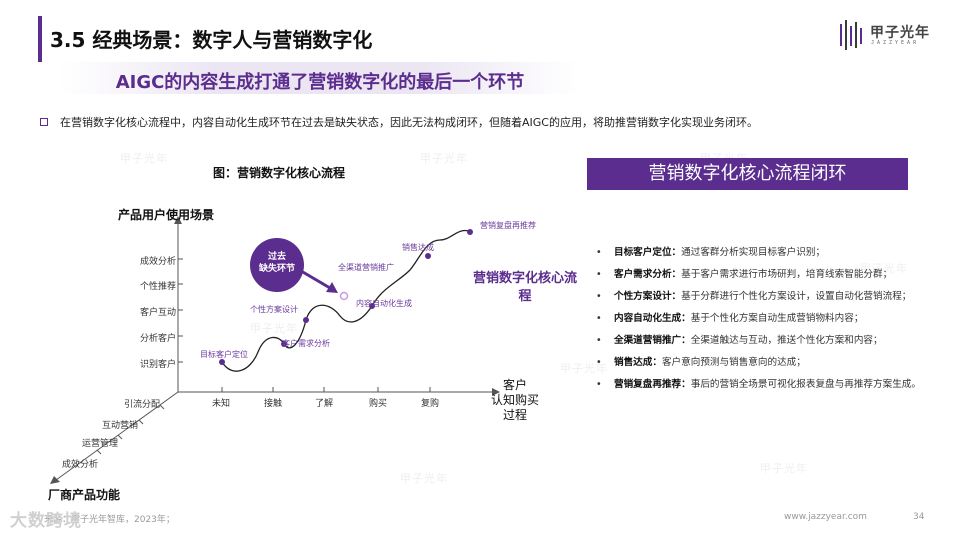 The image size is (960, 540). What do you see at coordinates (761, 362) in the screenshot?
I see `description-item: 销售达成：客户意向预测与销售意向的达成；` at bounding box center [761, 362].